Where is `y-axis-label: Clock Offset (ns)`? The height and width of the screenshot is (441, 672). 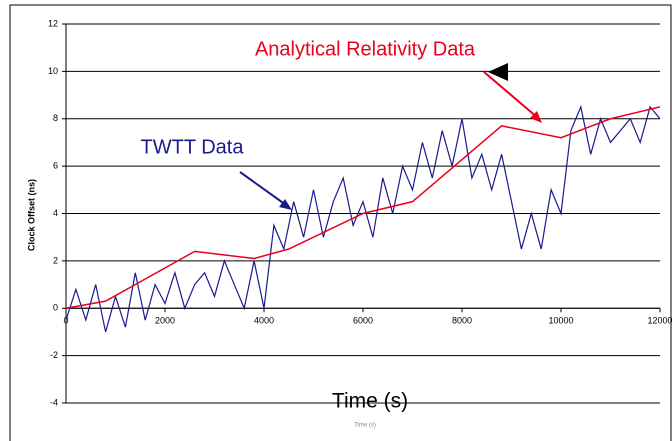 y-axis-label: Clock Offset (ns) is located at coordinates (31, 215).